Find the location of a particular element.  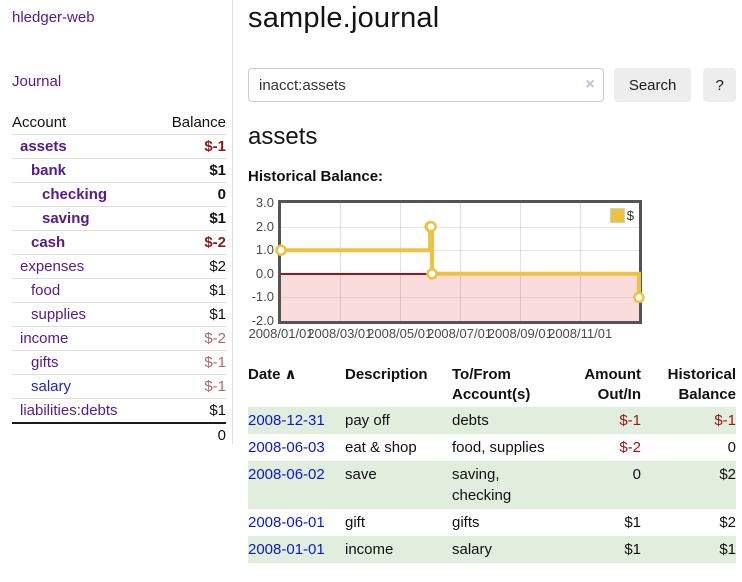

account-link-liabilities-debts: liabilities:debts is located at coordinates (69, 410).